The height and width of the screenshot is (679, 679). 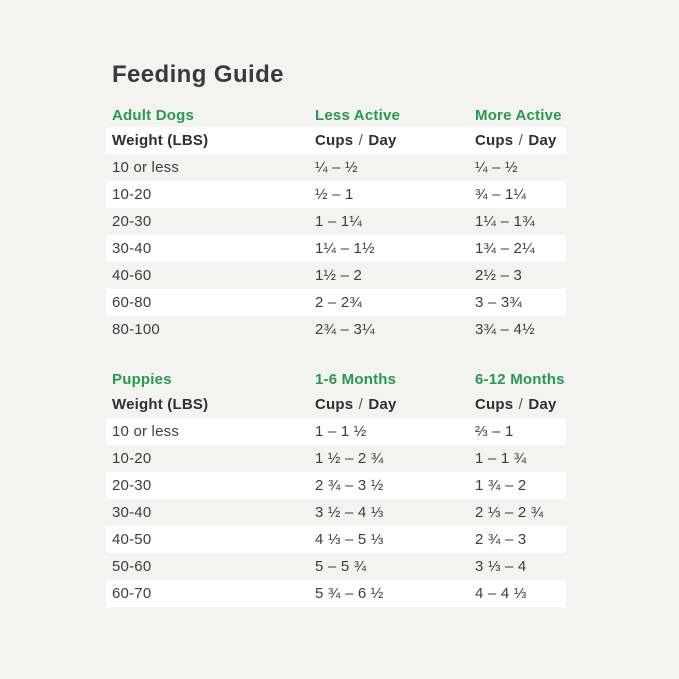 I want to click on table-row: 10 or less 1 – 1 ½ ⅔ – 1, so click(x=336, y=431).